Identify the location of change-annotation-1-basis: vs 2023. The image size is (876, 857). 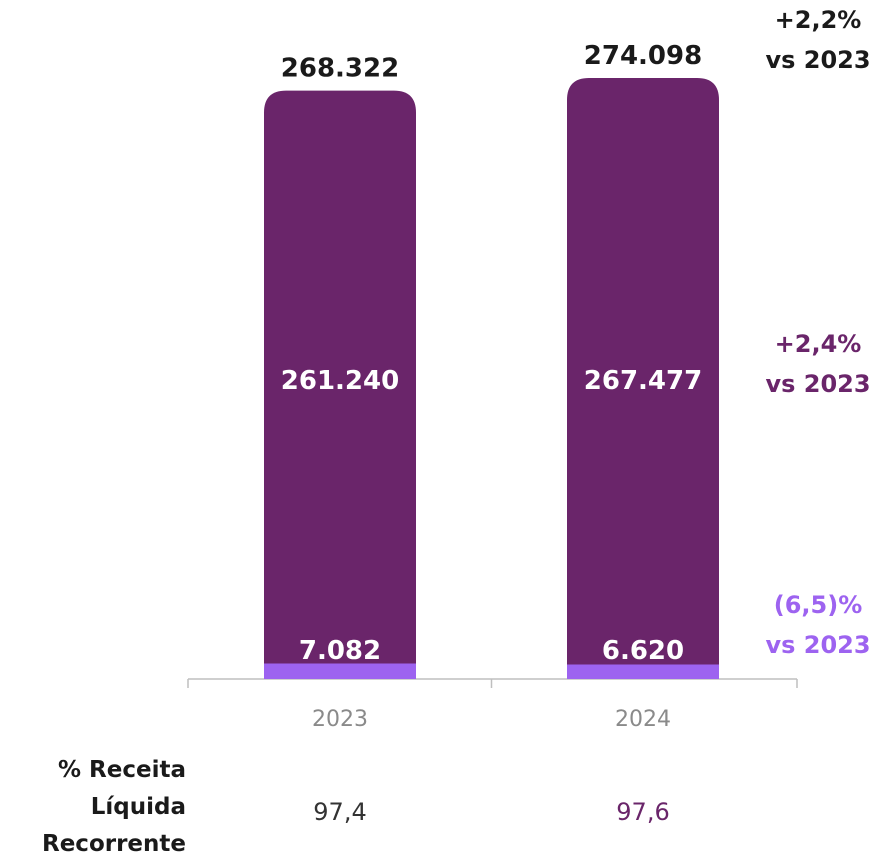
(817, 60).